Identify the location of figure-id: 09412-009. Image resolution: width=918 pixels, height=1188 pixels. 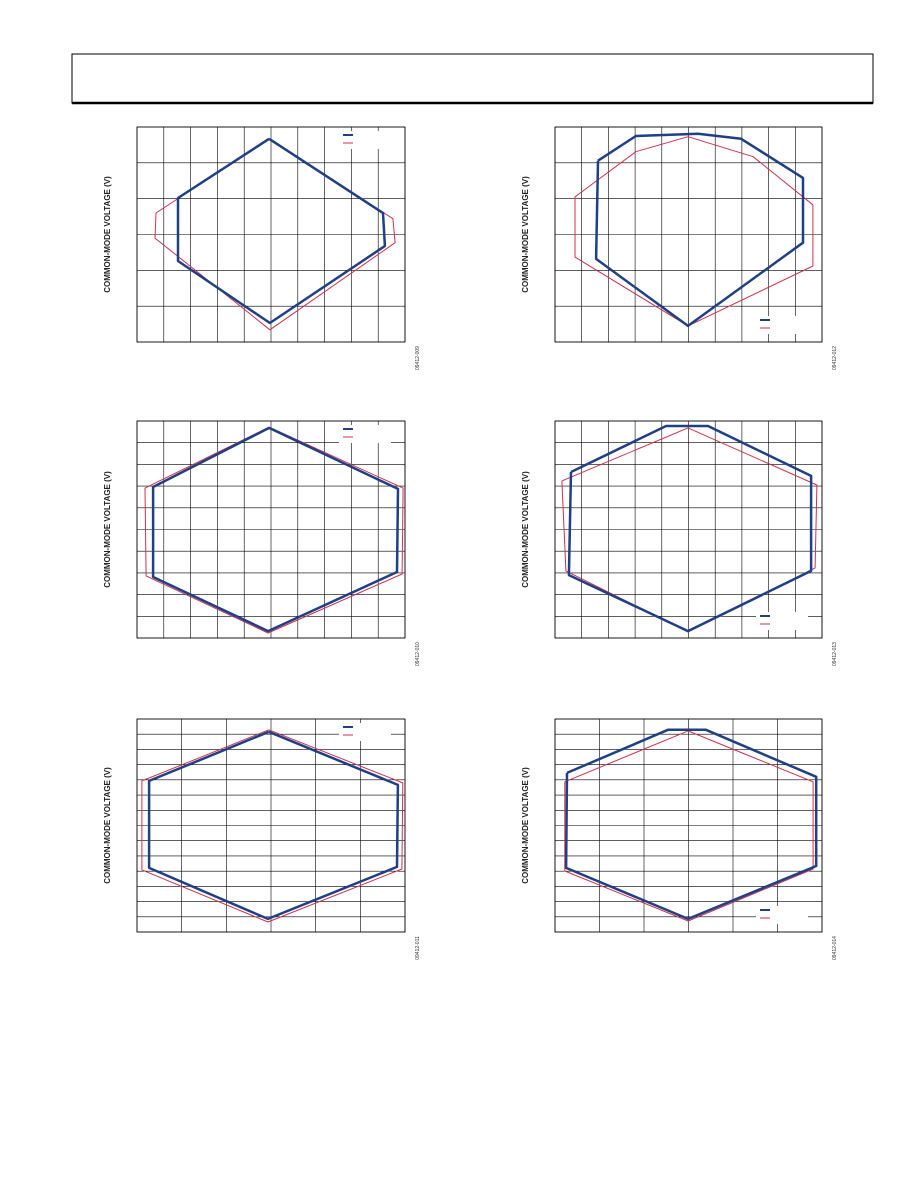
(418, 358).